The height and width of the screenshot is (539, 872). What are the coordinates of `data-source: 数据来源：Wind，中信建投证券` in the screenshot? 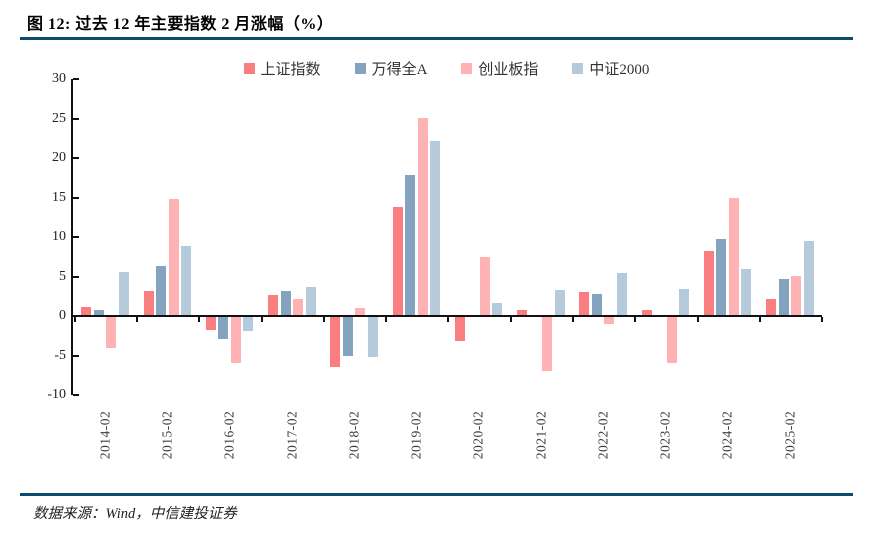 It's located at (135, 514).